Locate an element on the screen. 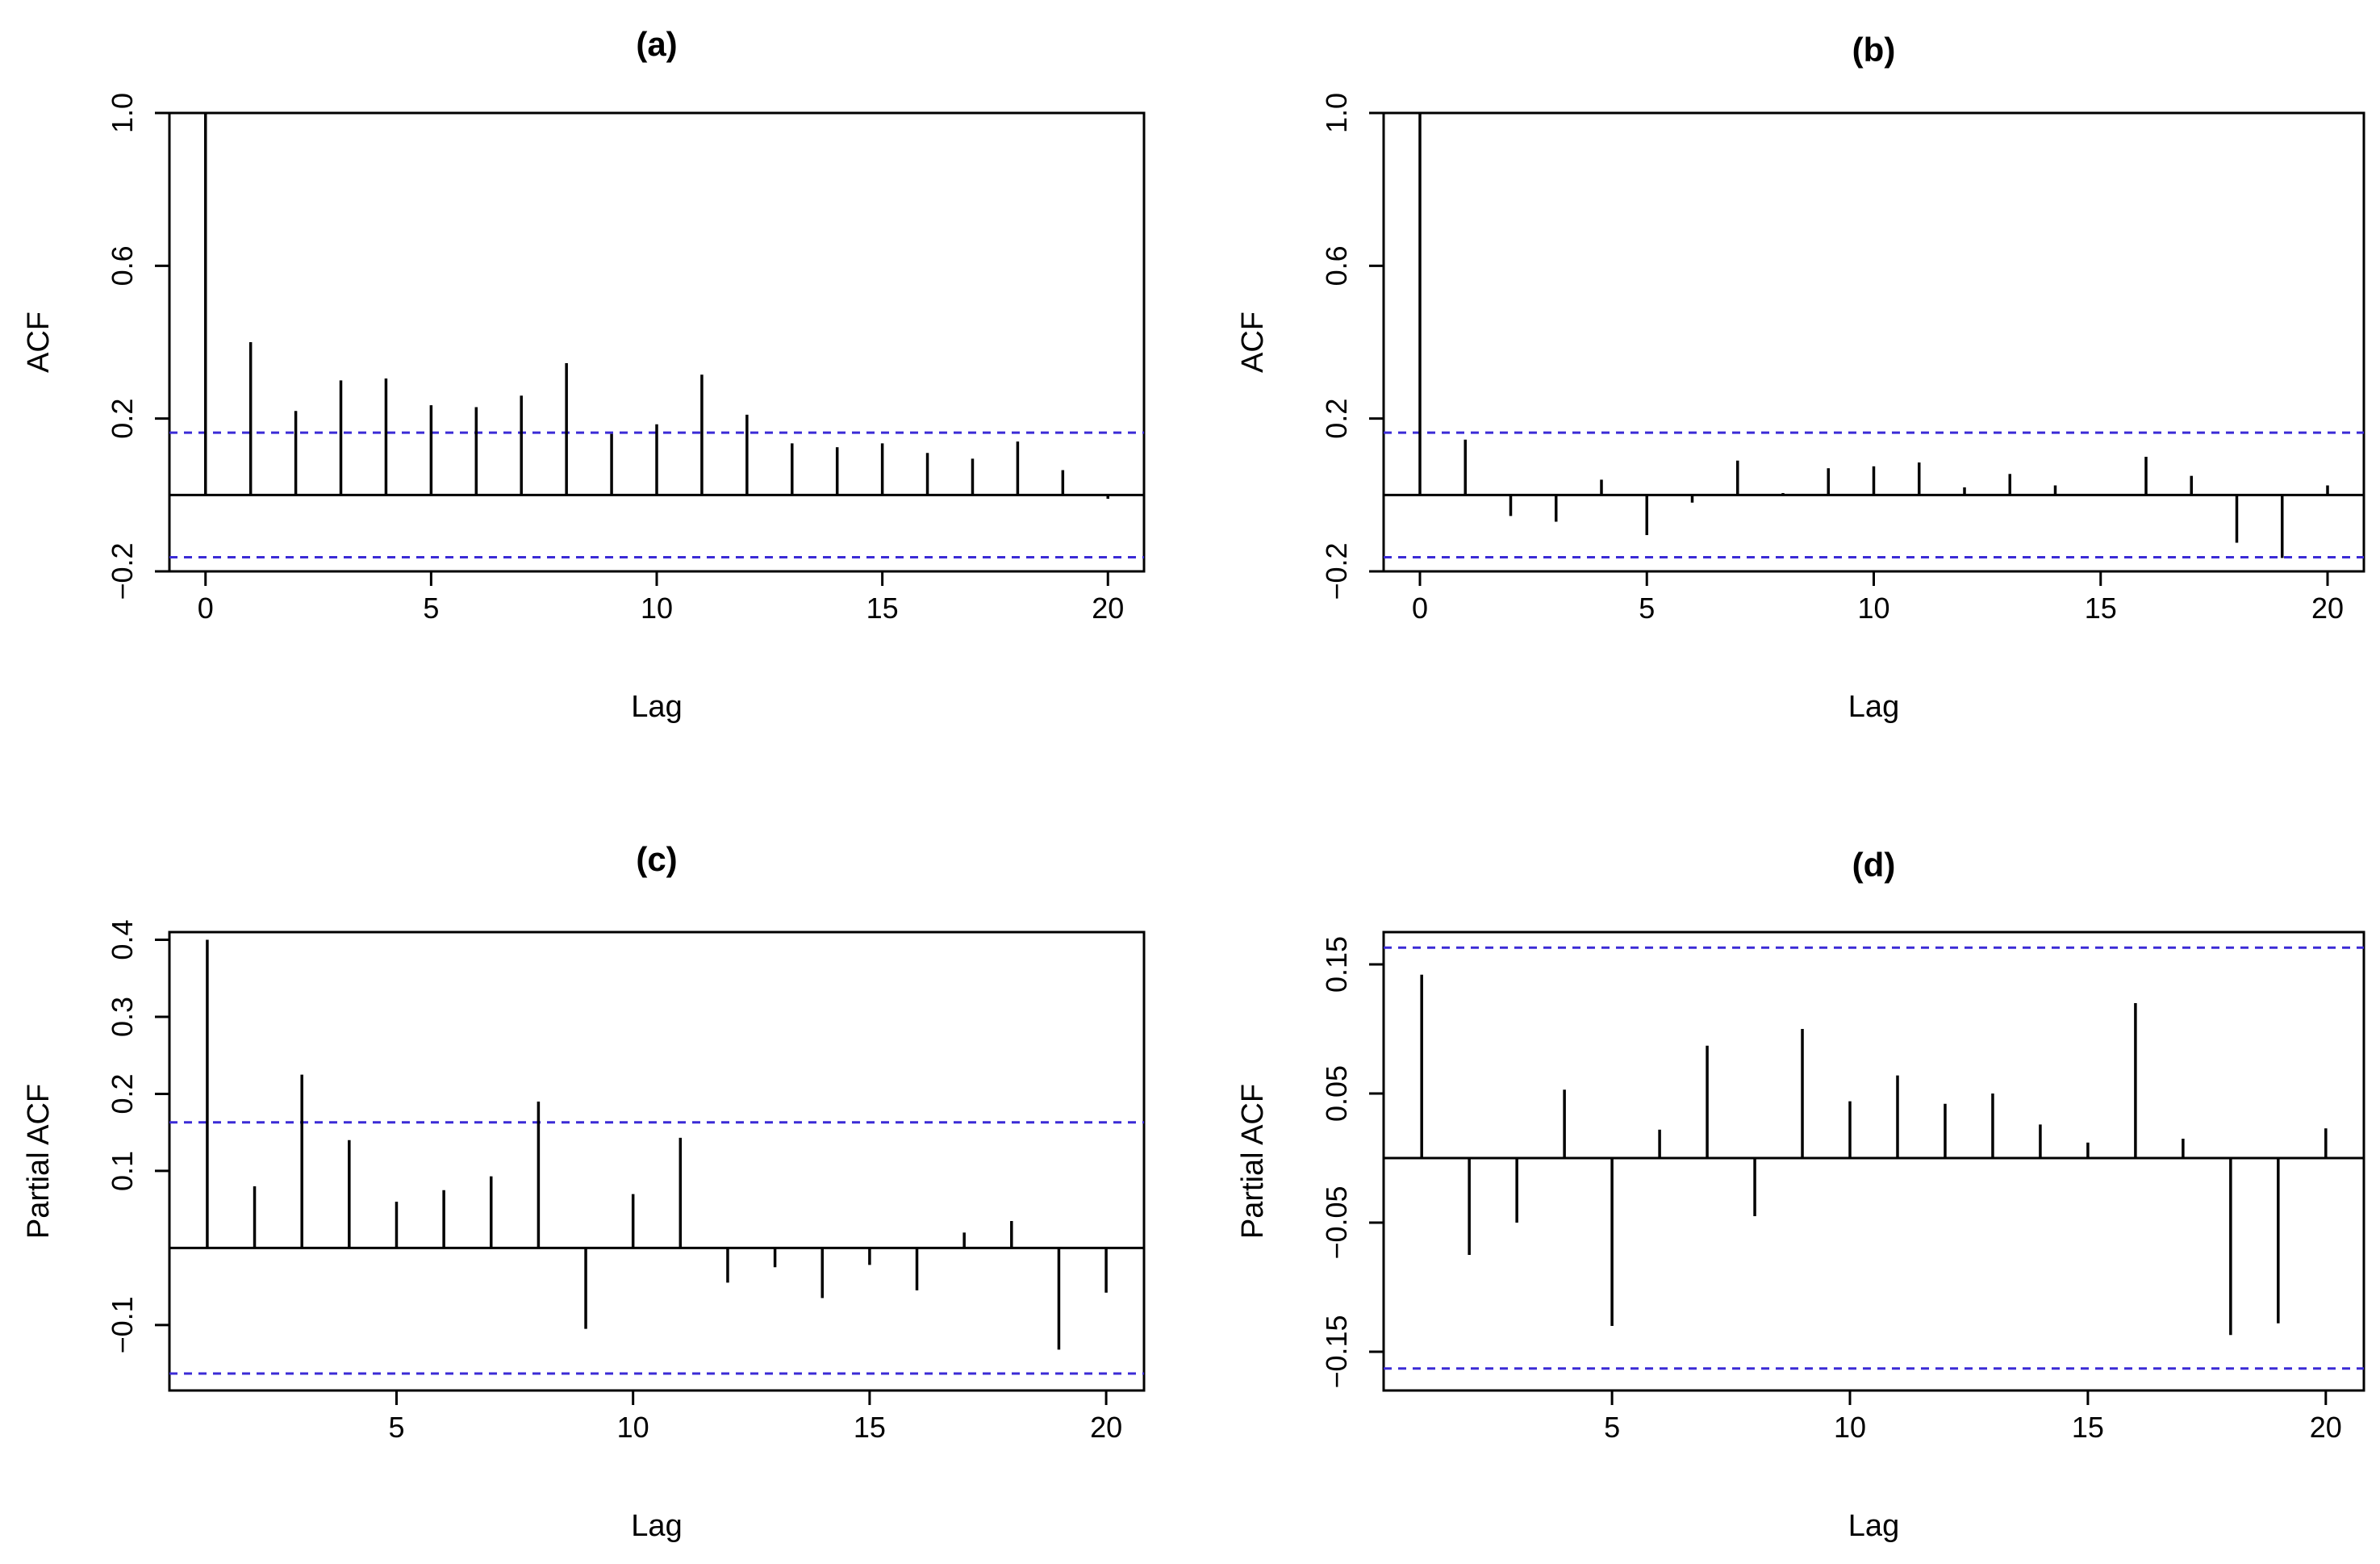 This screenshot has height=1564, width=2380. chart-title: (d) is located at coordinates (1874, 865).